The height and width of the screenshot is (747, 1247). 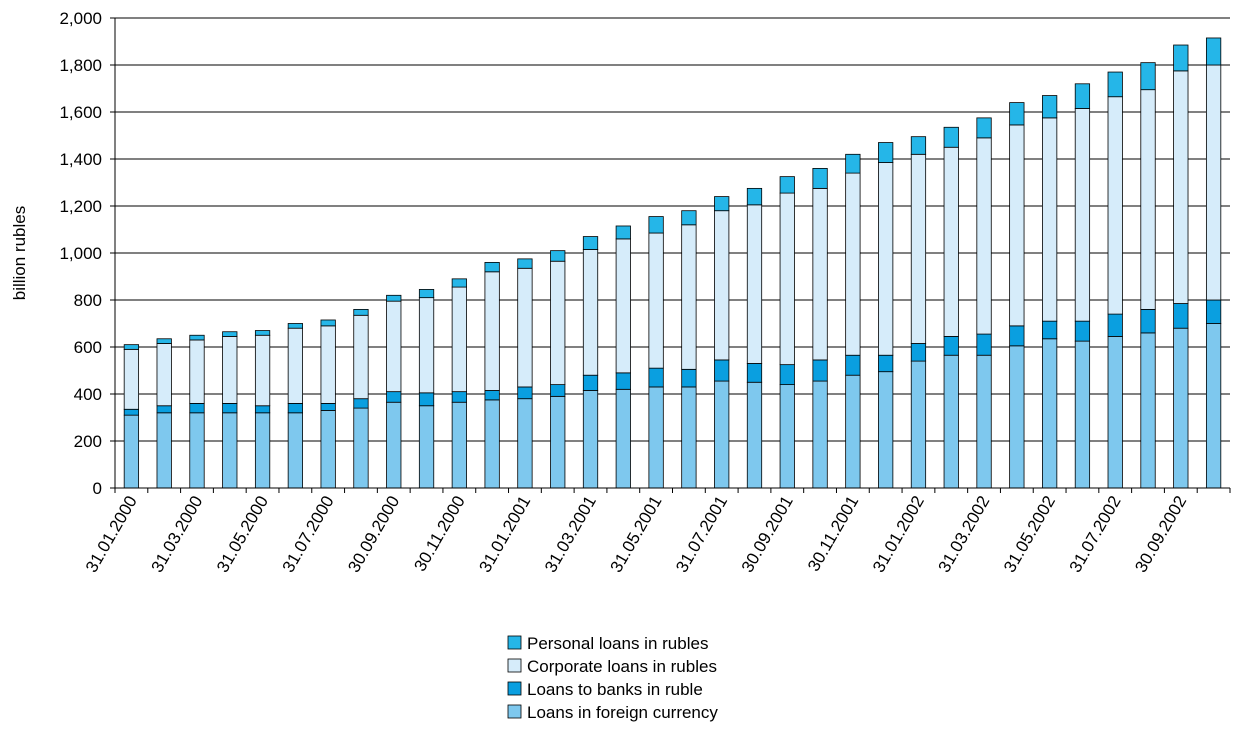 What do you see at coordinates (80, 18) in the screenshot?
I see `y-tick-label: 2,000` at bounding box center [80, 18].